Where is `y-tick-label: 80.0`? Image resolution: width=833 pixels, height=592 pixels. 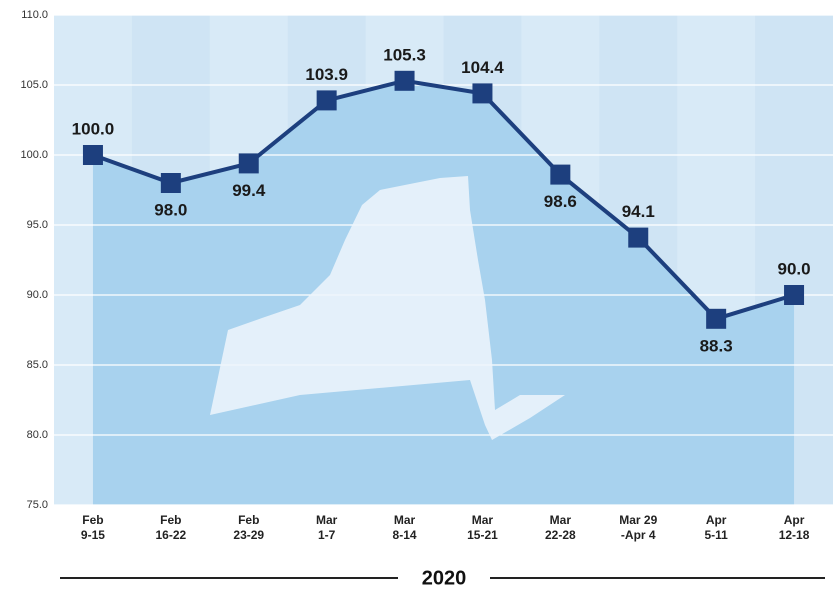
y-tick-label: 80.0 is located at coordinates (37, 435).